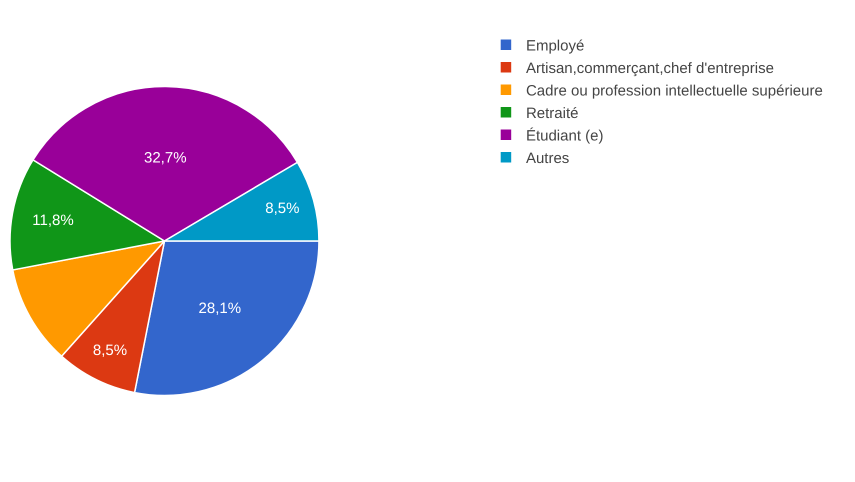  Describe the element at coordinates (552, 113) in the screenshot. I see `legend-label: Retraité` at that location.